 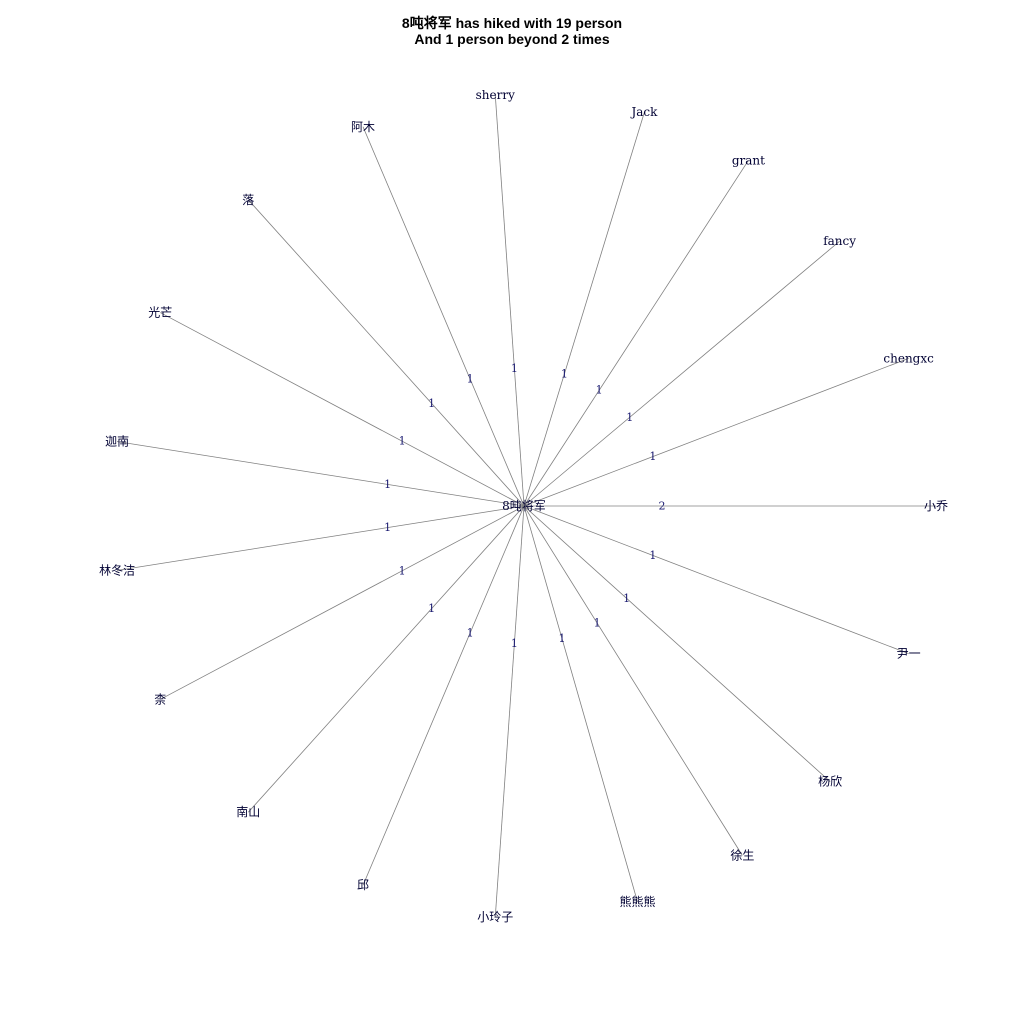 What do you see at coordinates (495, 917) in the screenshot?
I see `node-label: 小玲子` at bounding box center [495, 917].